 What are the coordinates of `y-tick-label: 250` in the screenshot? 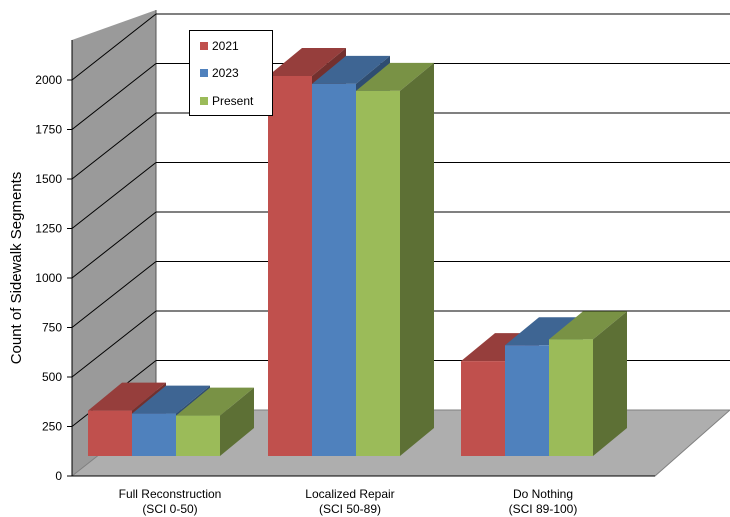 It's located at (52, 427).